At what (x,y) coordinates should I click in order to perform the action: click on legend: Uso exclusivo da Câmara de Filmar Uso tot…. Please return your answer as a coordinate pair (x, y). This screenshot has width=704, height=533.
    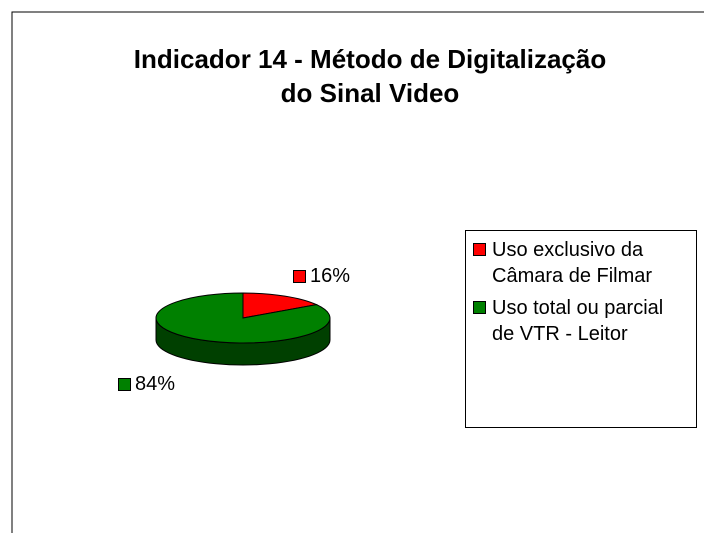
    Looking at the image, I should click on (581, 329).